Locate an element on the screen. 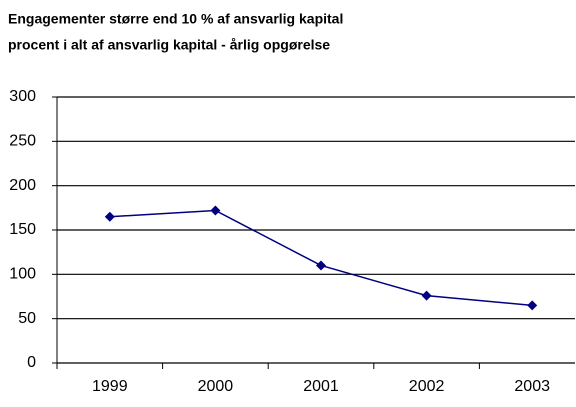 Image resolution: width=576 pixels, height=407 pixels. y-tick-label: 50 is located at coordinates (27, 318).